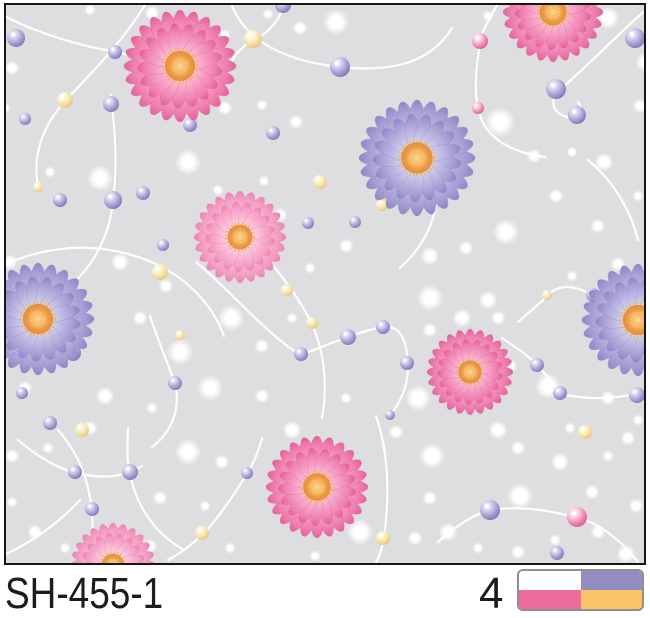 This screenshot has height=618, width=650. What do you see at coordinates (611, 580) in the screenshot?
I see `swatch-purple` at bounding box center [611, 580].